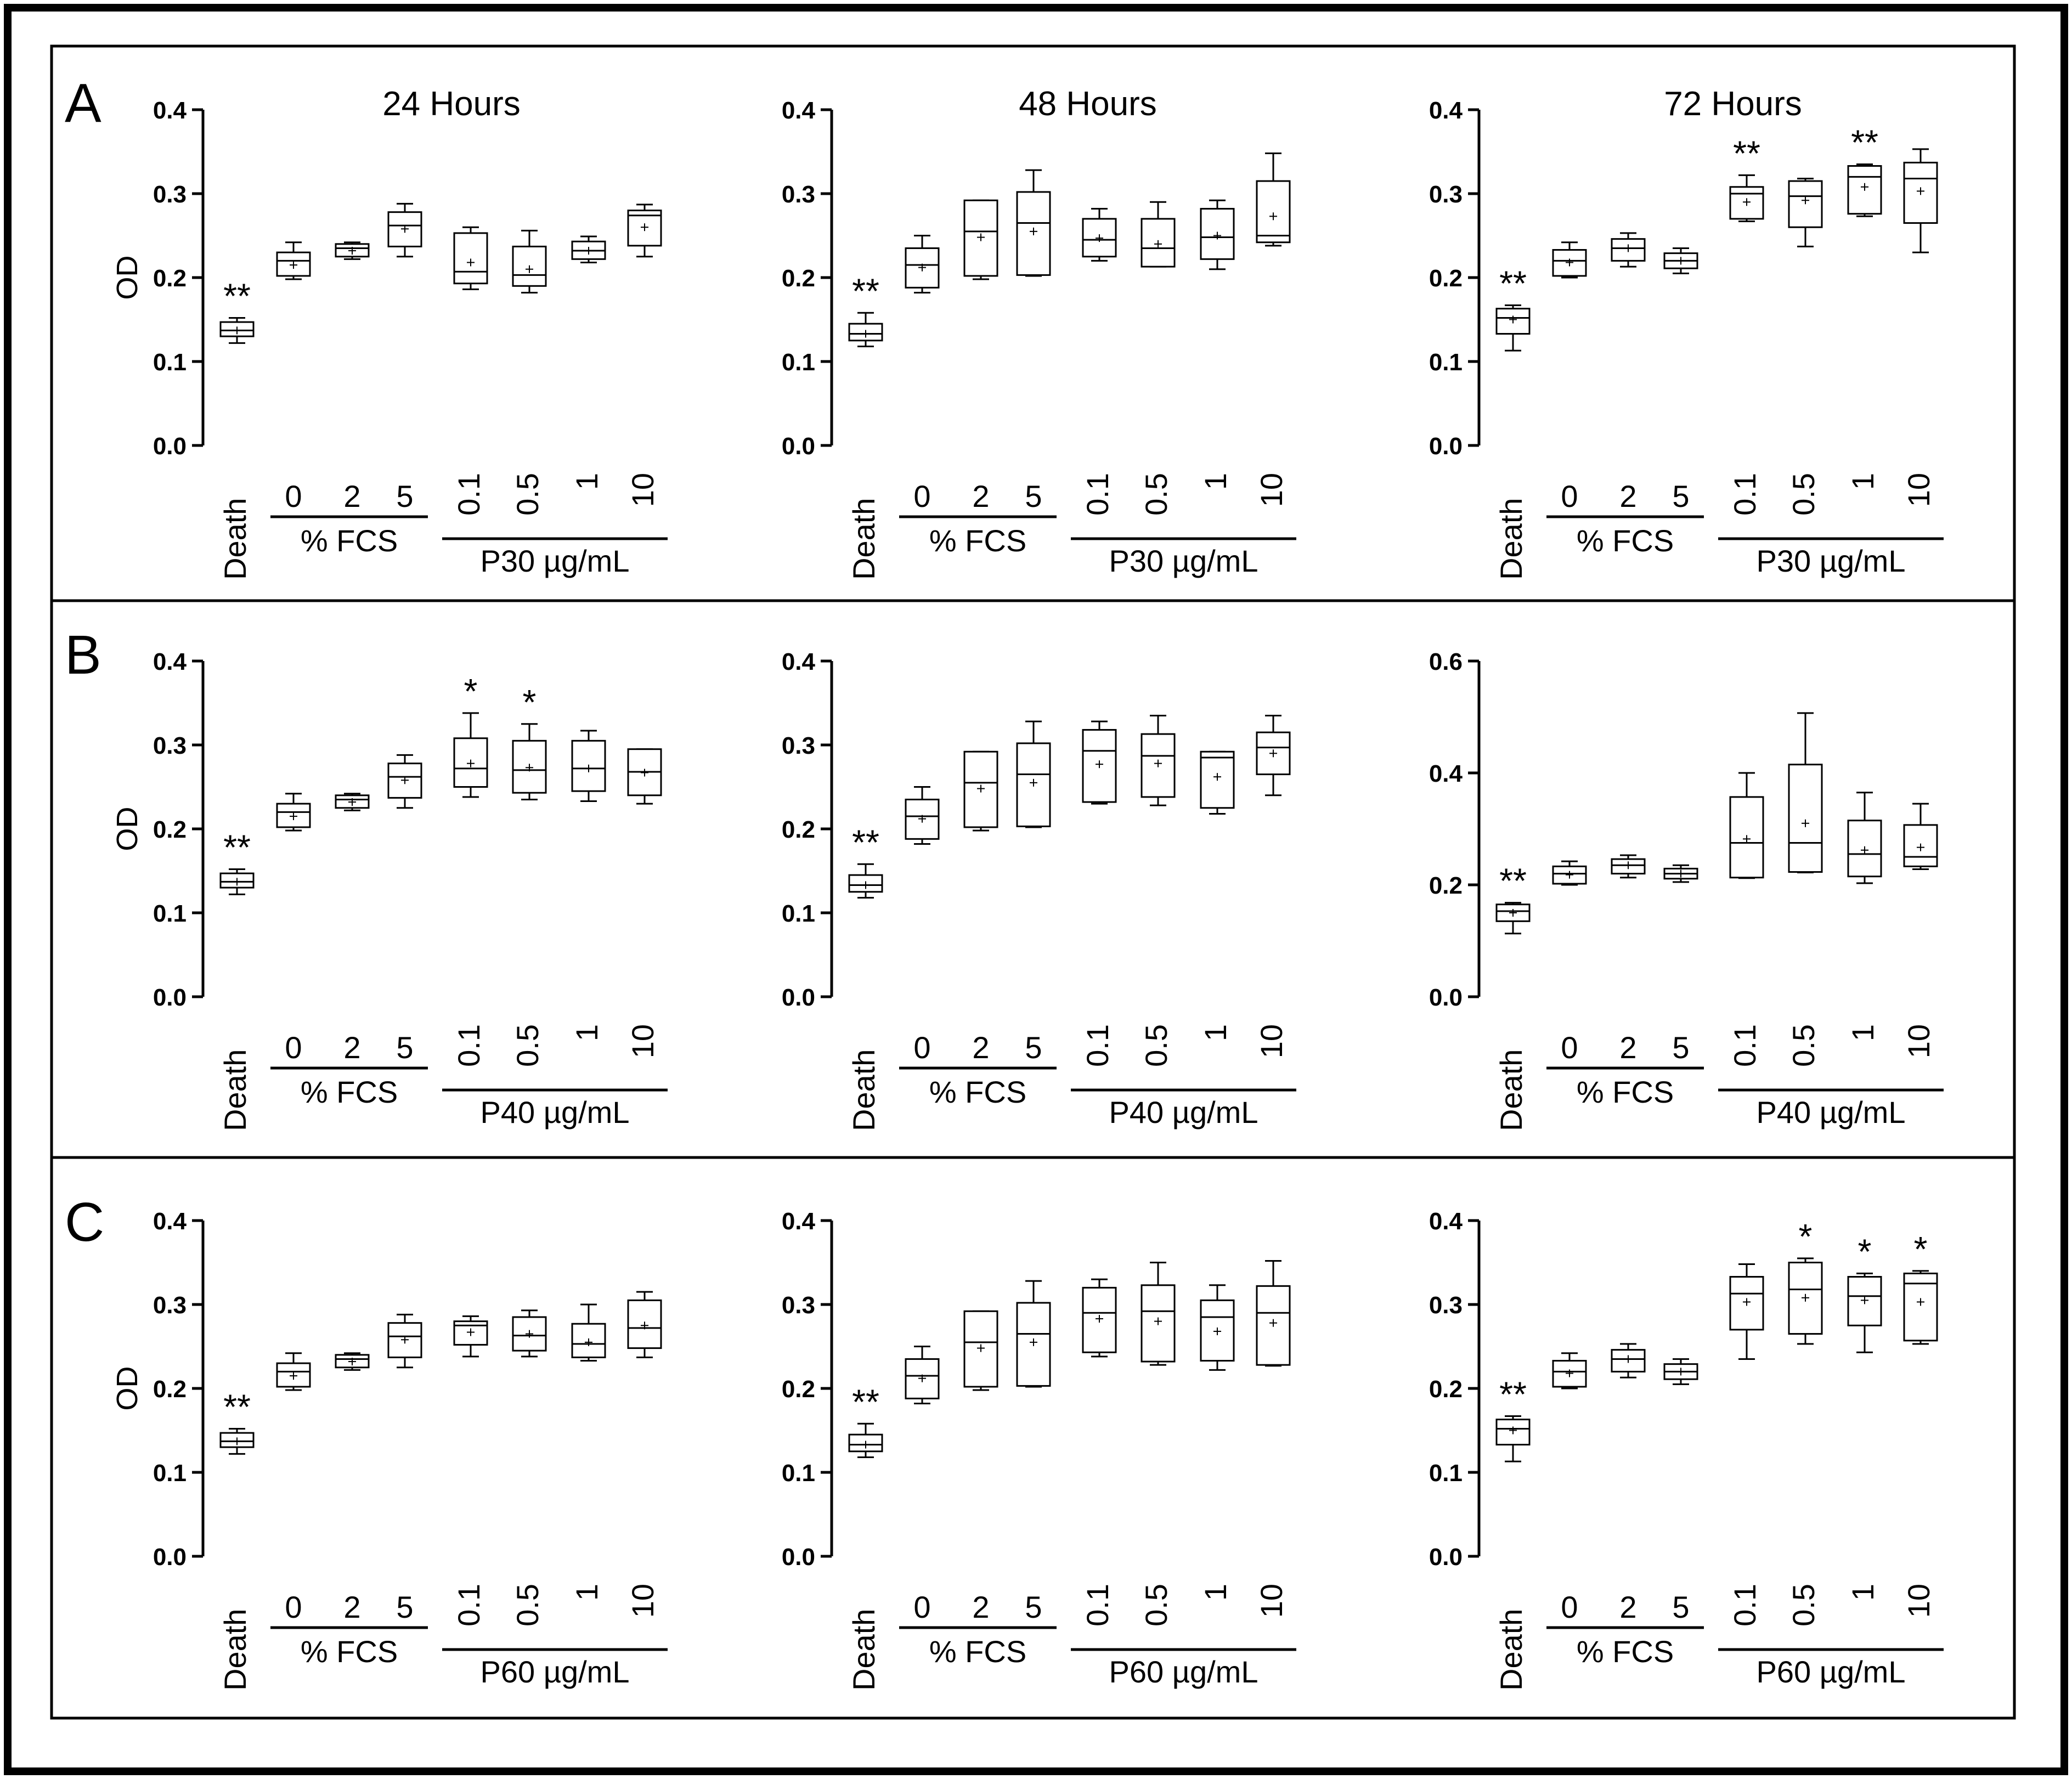  Describe the element at coordinates (1446, 661) in the screenshot. I see `y-tick-label: 0.6` at that location.